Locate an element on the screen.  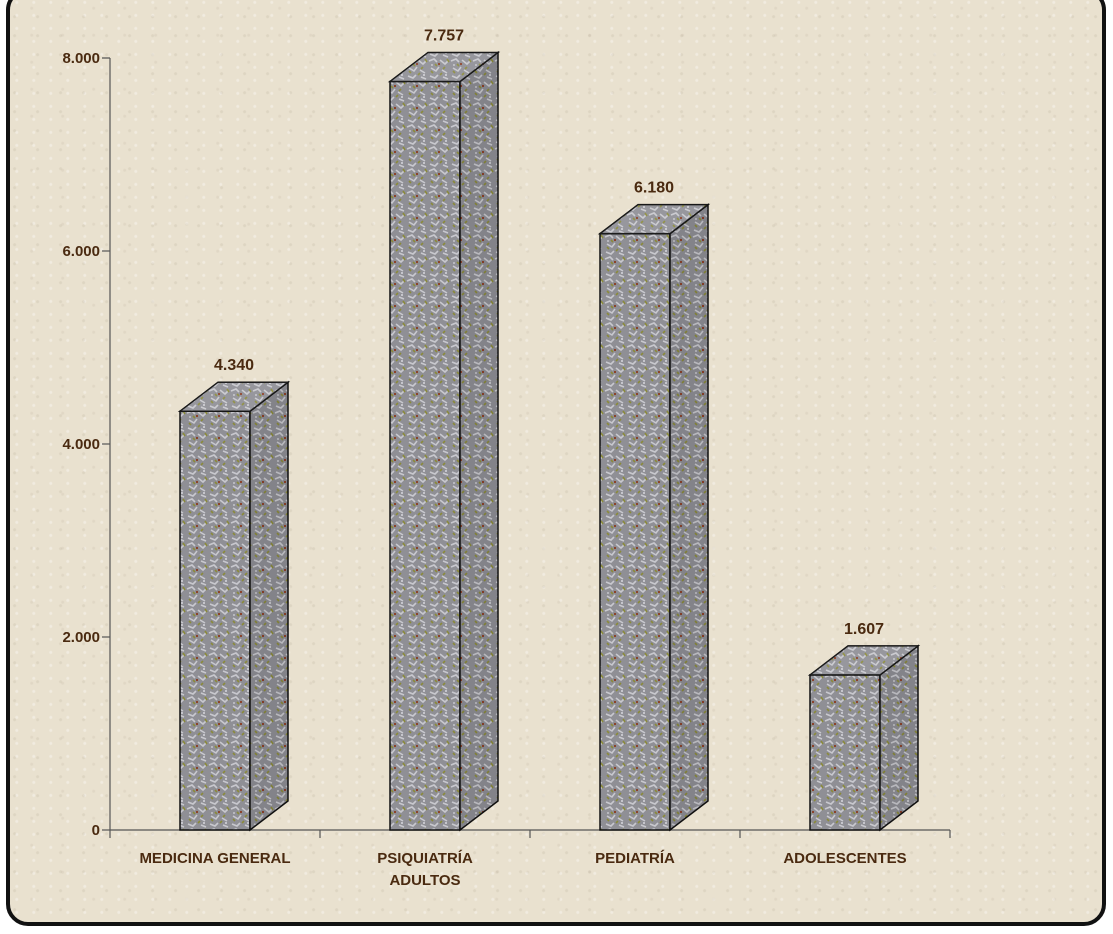
y-tick-label: 6.000 is located at coordinates (81, 251).